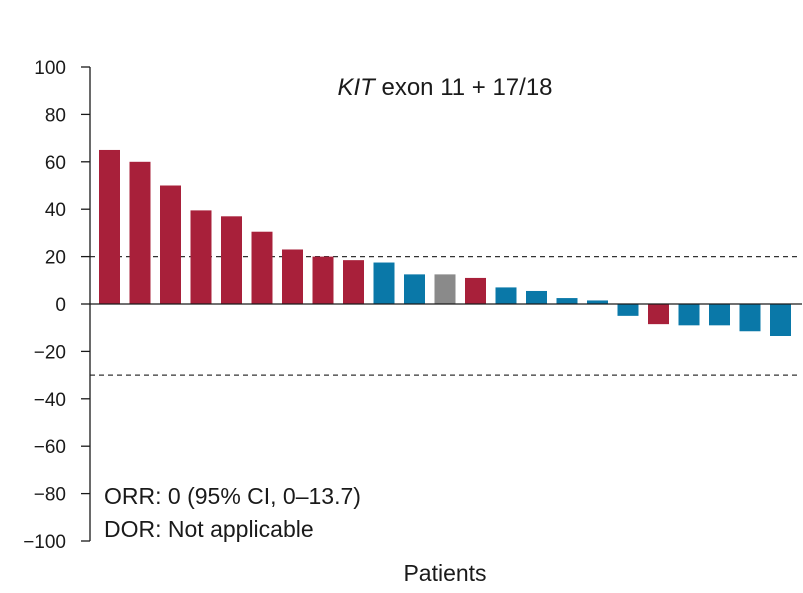  Describe the element at coordinates (50, 400) in the screenshot. I see `y-tick-label: −40` at that location.